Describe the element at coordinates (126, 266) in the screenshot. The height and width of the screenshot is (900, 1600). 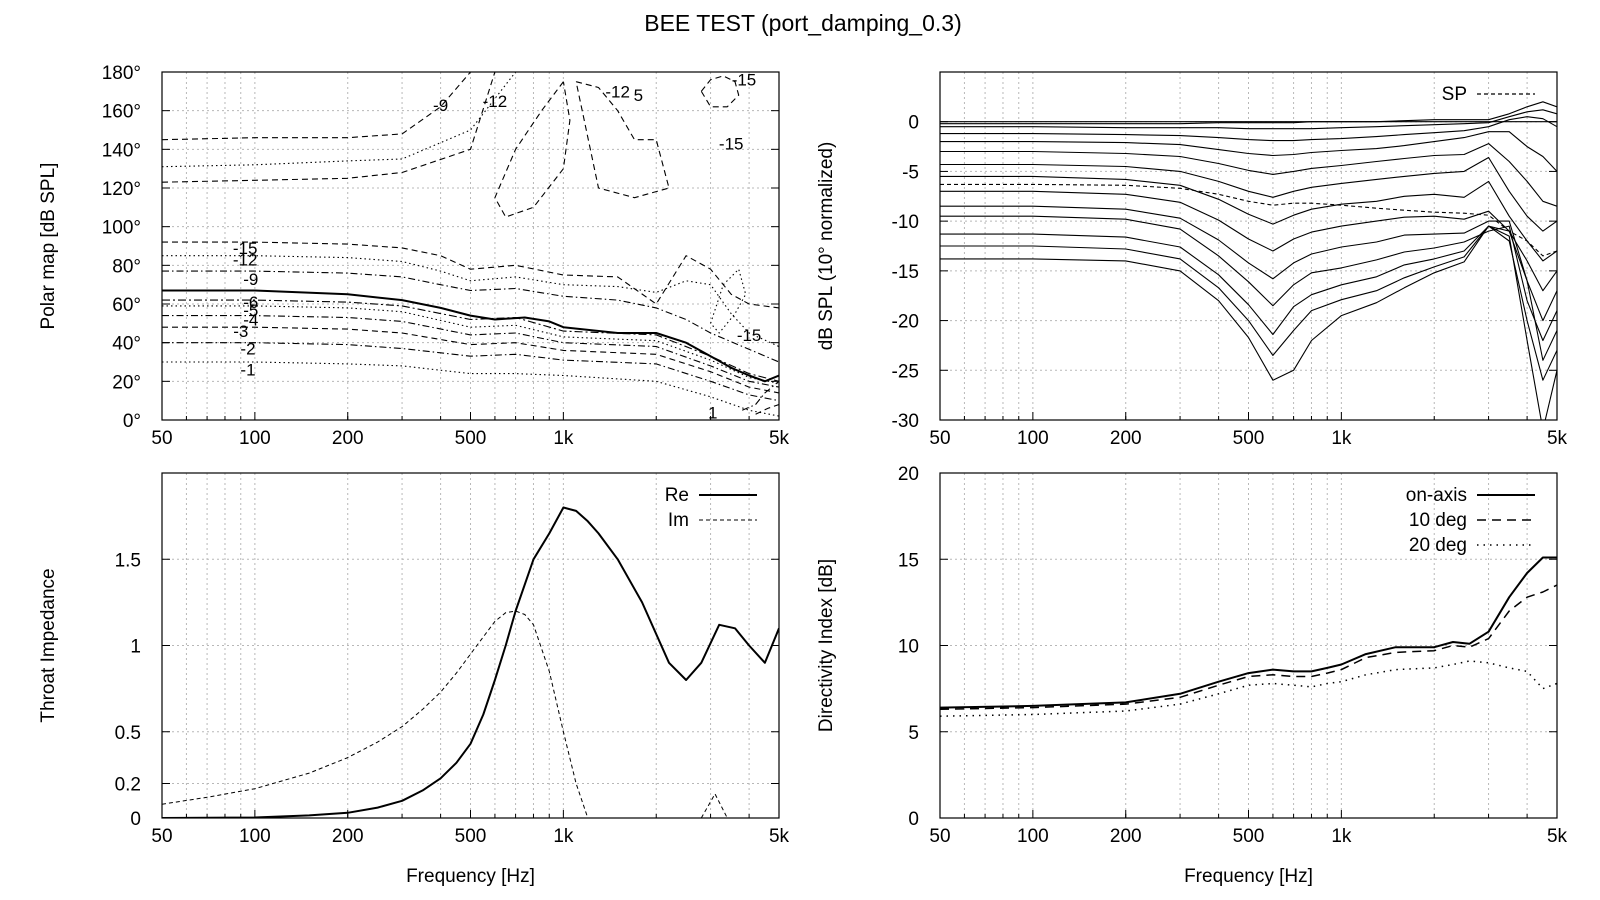
I see `polar-ytick-label: 80°` at that location.